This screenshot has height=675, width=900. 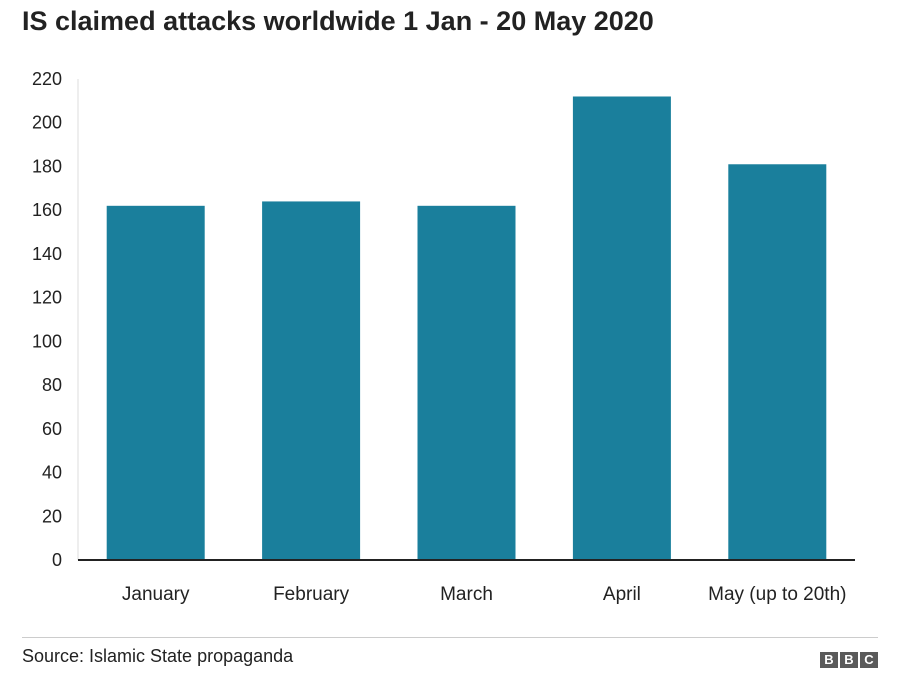 What do you see at coordinates (156, 594) in the screenshot?
I see `x-tick-label: January` at bounding box center [156, 594].